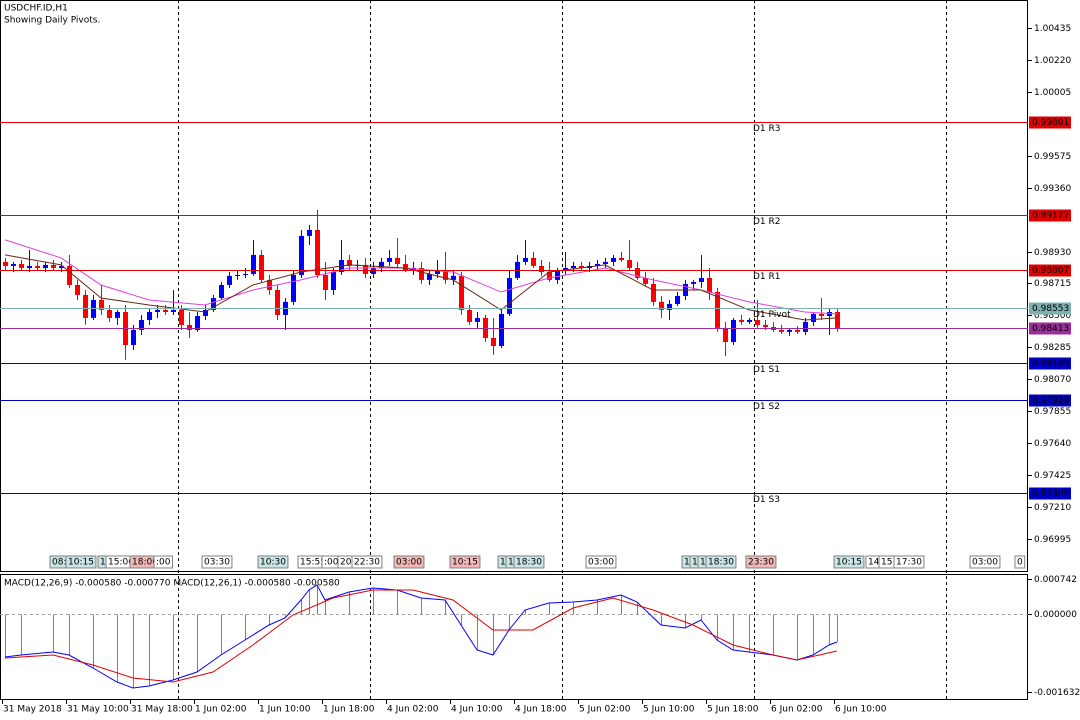 This screenshot has width=1080, height=720. I want to click on price-box-label: 0.98807, so click(1050, 271).